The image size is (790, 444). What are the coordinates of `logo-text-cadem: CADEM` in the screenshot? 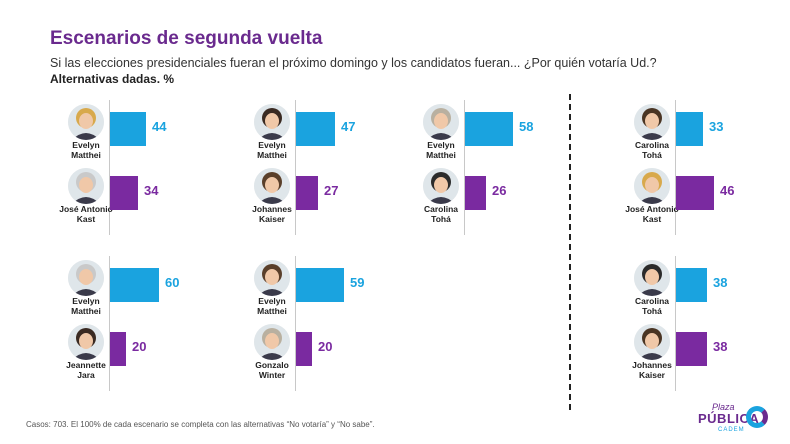 It's located at (731, 430).